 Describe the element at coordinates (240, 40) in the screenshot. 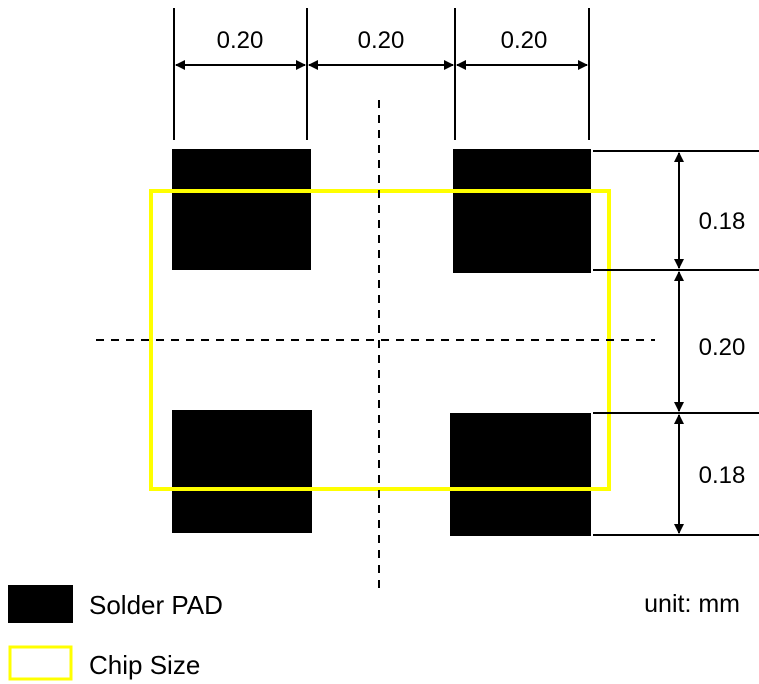

I see `dimension-label-top-left: 0.20` at that location.